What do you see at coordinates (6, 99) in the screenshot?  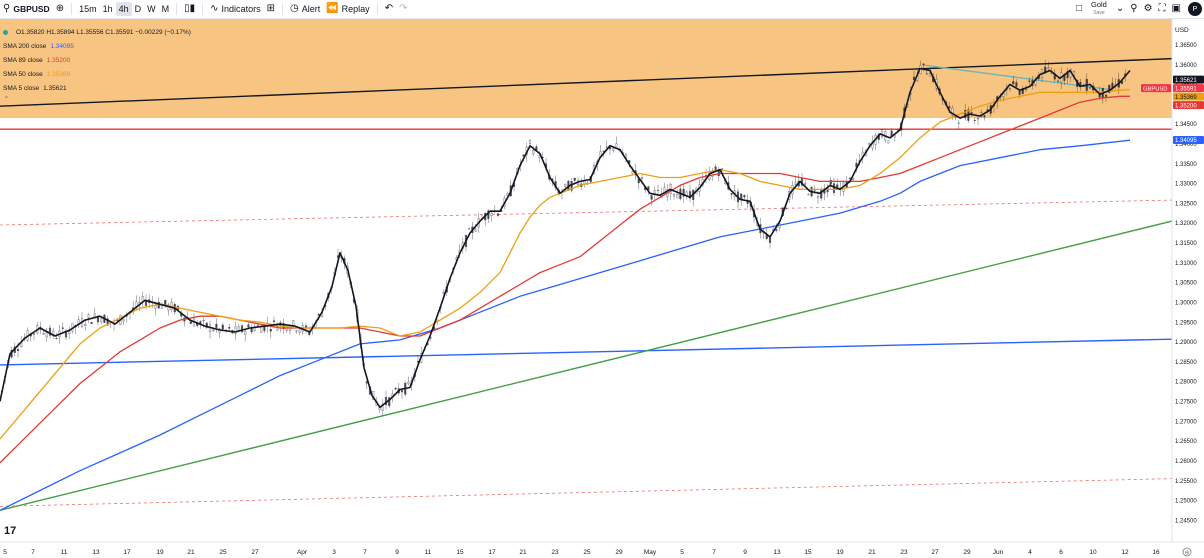 I see `legend-collapse: ⌃` at bounding box center [6, 99].